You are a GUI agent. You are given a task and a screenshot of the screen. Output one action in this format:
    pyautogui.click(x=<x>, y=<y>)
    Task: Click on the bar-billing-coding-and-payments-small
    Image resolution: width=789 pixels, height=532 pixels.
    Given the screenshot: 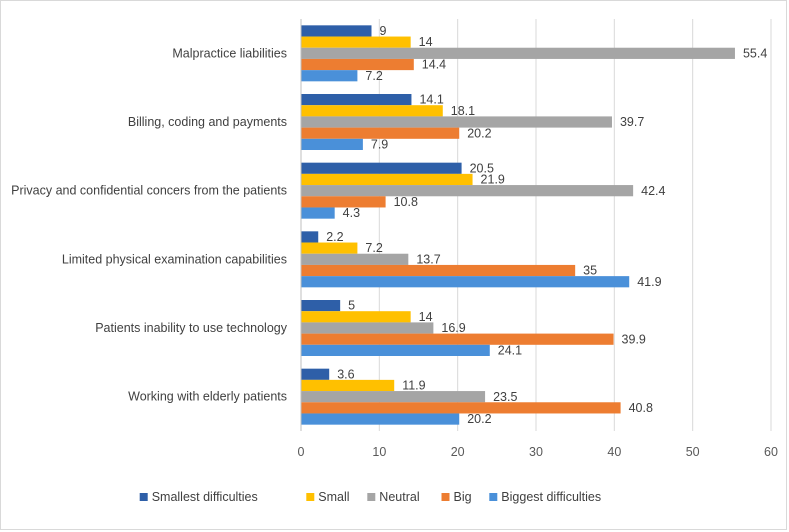 What is the action you would take?
    pyautogui.click(x=372, y=111)
    